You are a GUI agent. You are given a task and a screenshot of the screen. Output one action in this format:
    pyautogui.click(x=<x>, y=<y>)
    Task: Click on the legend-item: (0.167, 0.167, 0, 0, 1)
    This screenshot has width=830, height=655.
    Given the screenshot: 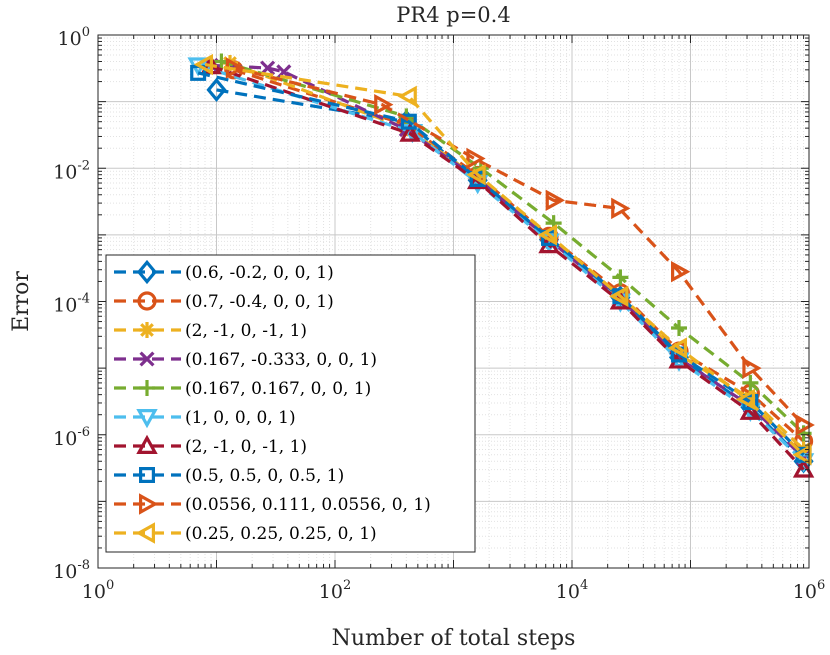 What is the action you would take?
    pyautogui.click(x=242, y=389)
    